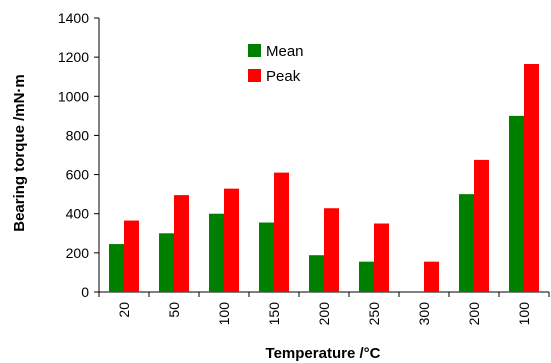  What do you see at coordinates (324, 294) in the screenshot?
I see `x-axis` at bounding box center [324, 294].